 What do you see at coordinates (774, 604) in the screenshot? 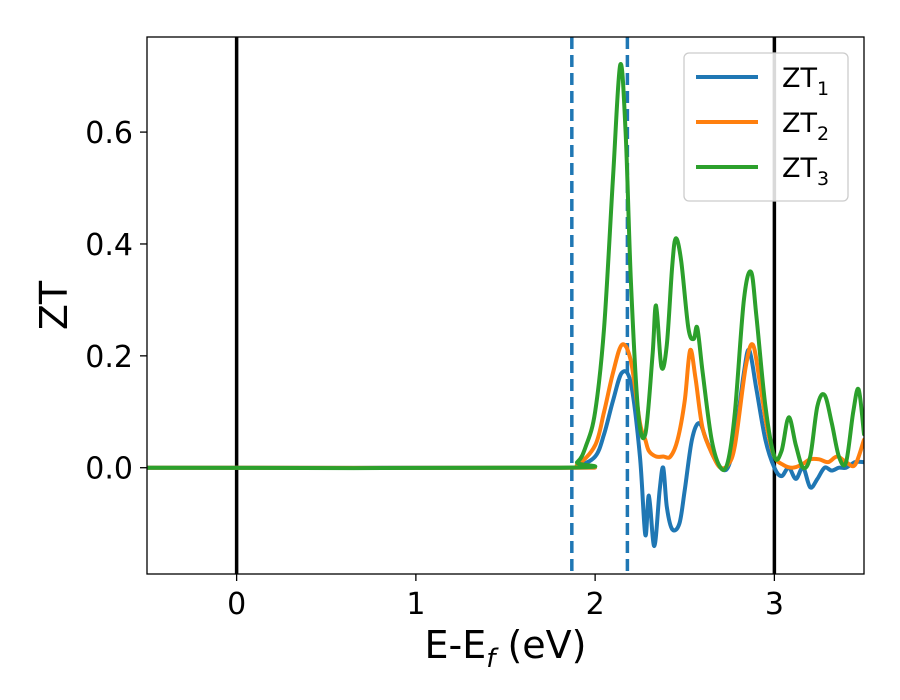
I see `x-tick-label: 3` at bounding box center [774, 604].